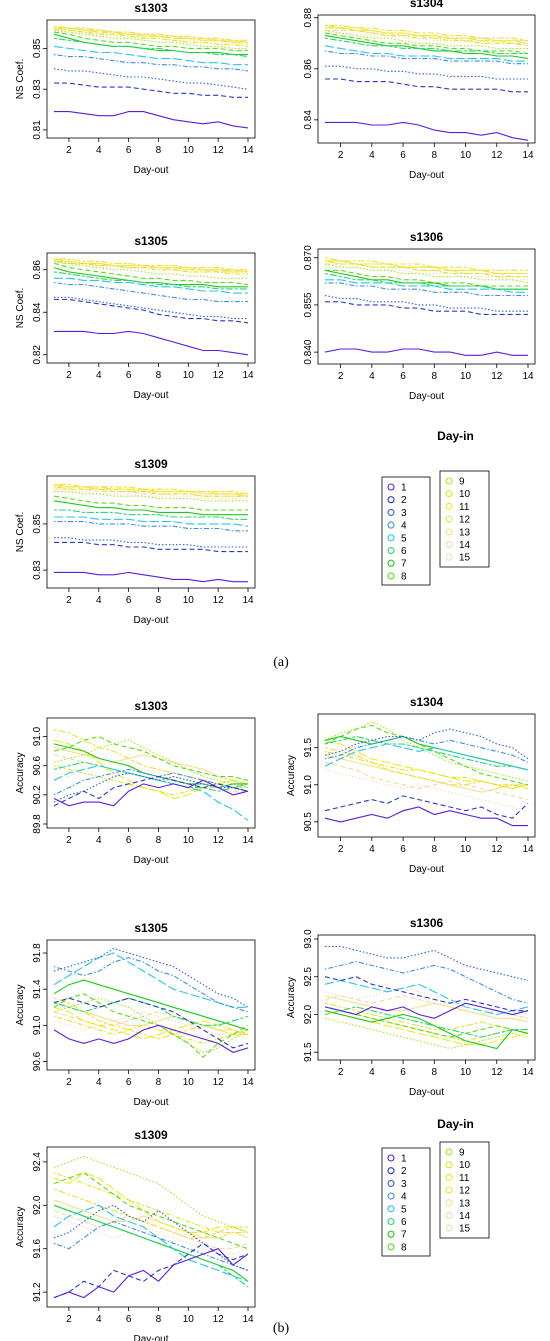 This screenshot has width=550, height=1341. What do you see at coordinates (404, 1247) in the screenshot?
I see `legend-label-day-in-8: 8` at bounding box center [404, 1247].